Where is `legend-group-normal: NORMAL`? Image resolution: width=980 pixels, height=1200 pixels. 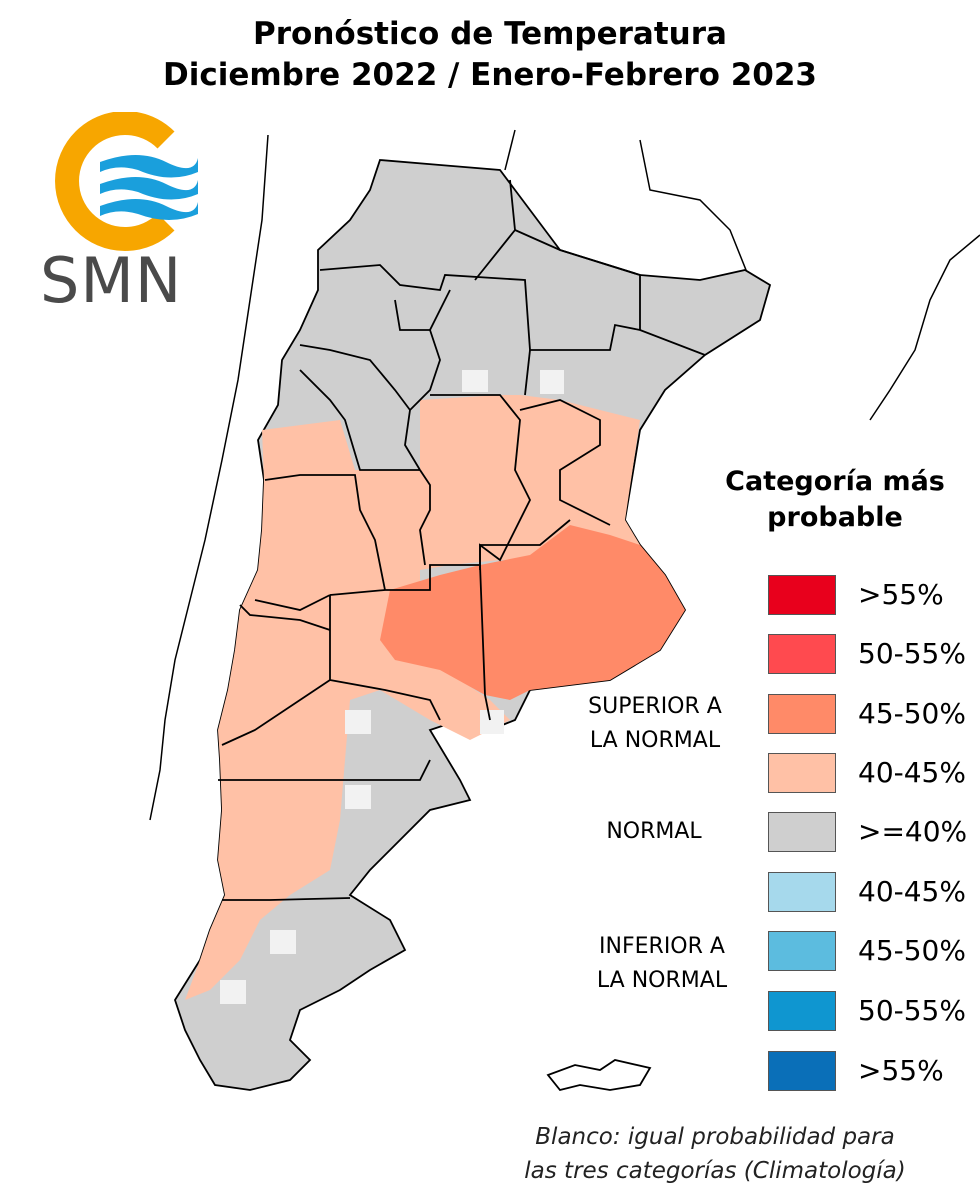 legend-group-normal: NORMAL is located at coordinates (654, 831).